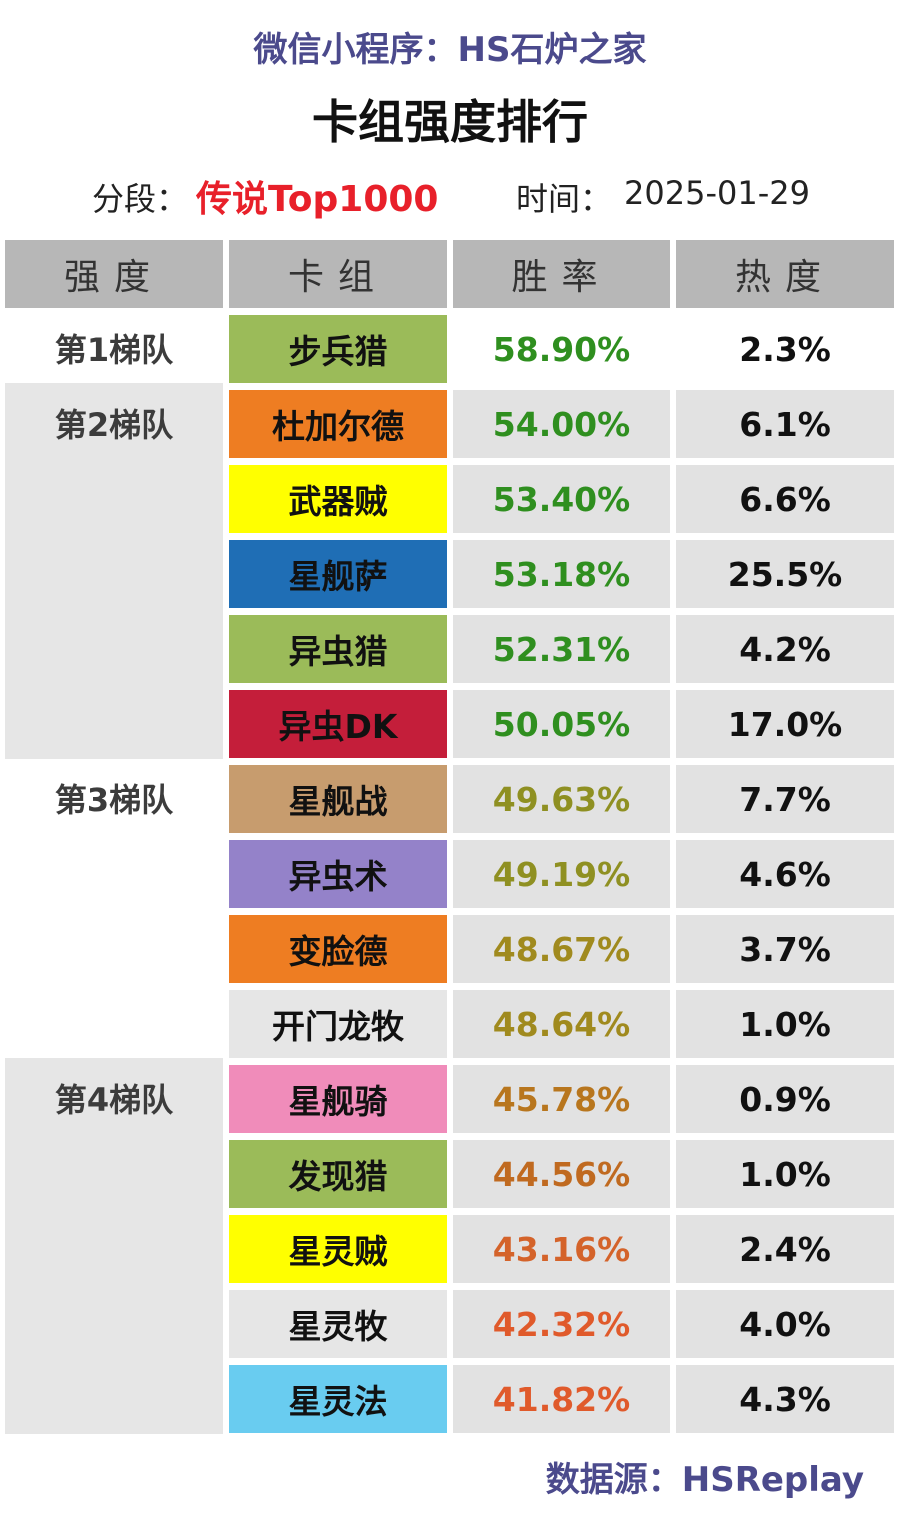  Describe the element at coordinates (785, 724) in the screenshot. I see `popularity: 17.0%` at that location.